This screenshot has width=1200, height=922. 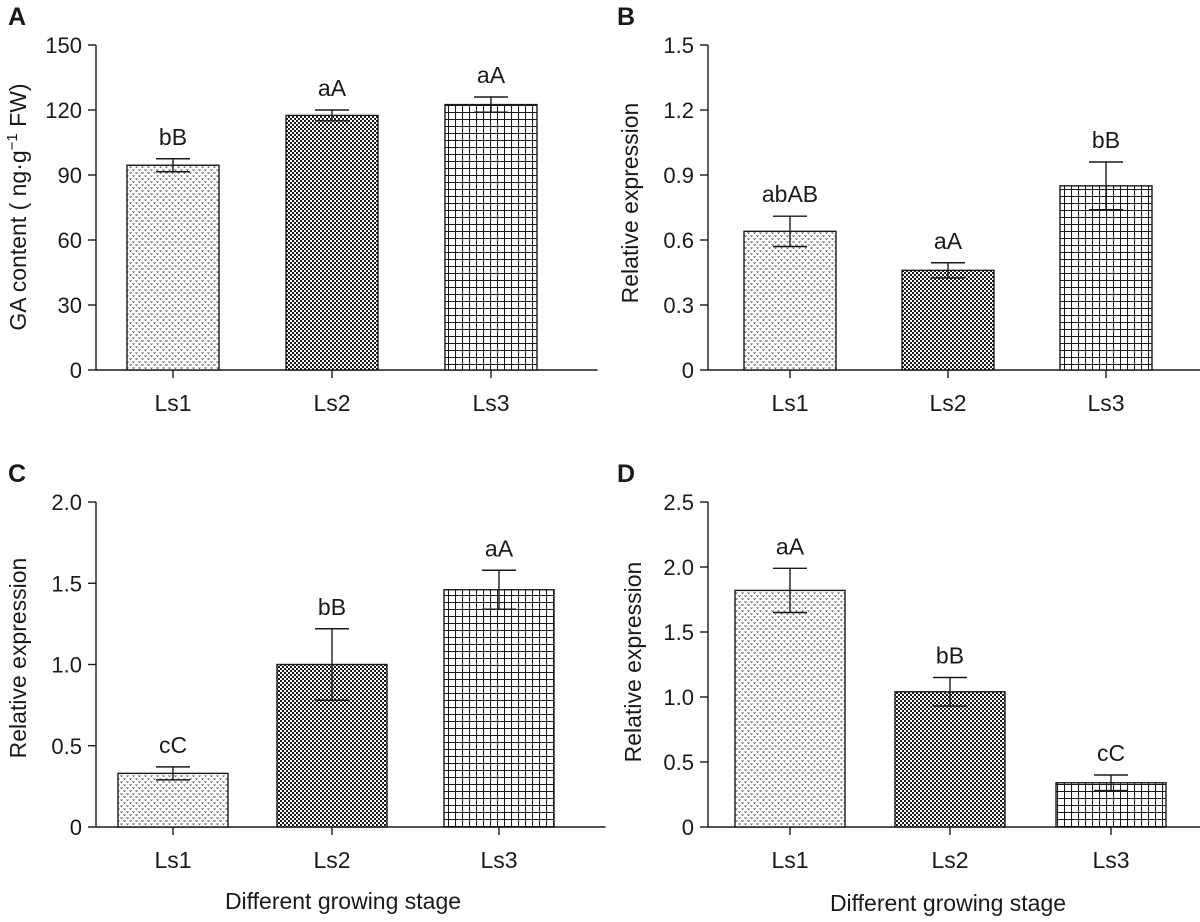 What do you see at coordinates (17, 474) in the screenshot?
I see `panel-label: C` at bounding box center [17, 474].